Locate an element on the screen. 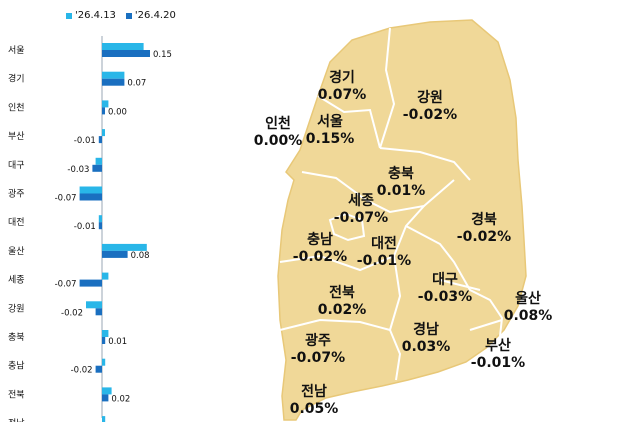 The image size is (621, 426). legend-item-series-1: '26.4.13 is located at coordinates (91, 15).